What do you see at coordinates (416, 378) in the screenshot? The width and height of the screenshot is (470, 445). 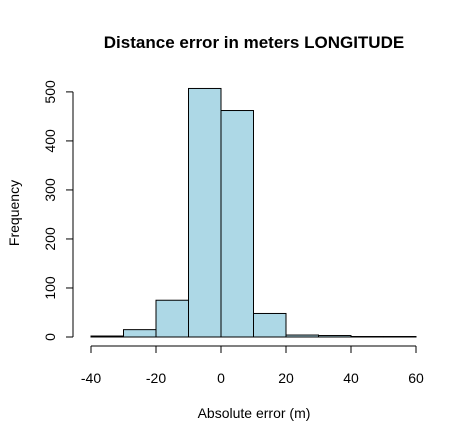 I see `x-tick-label-5: 60` at bounding box center [416, 378].